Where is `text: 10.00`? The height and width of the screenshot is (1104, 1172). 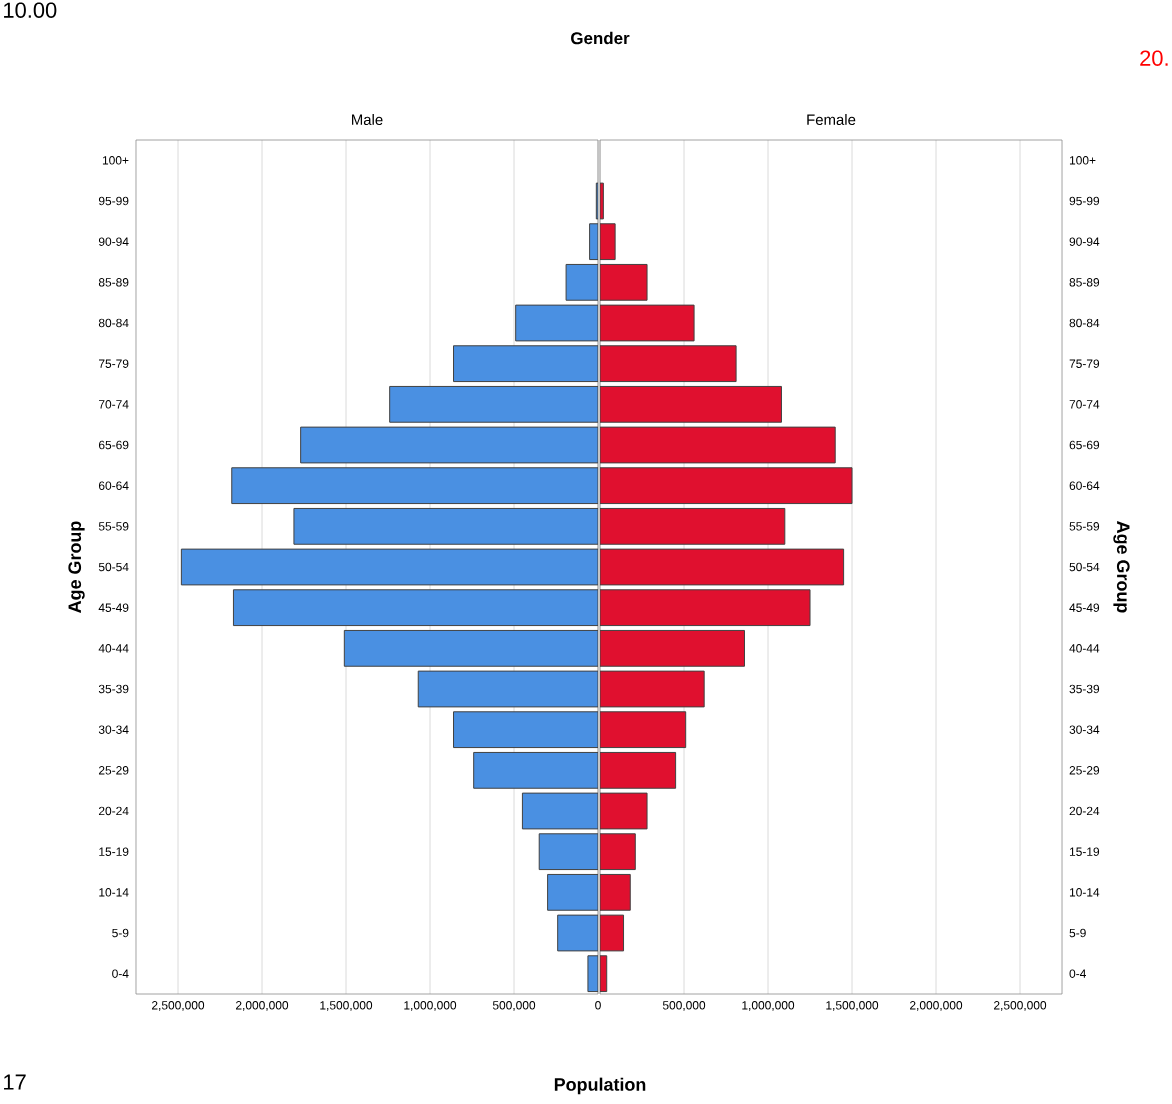 text: 10.00 is located at coordinates (30, 10).